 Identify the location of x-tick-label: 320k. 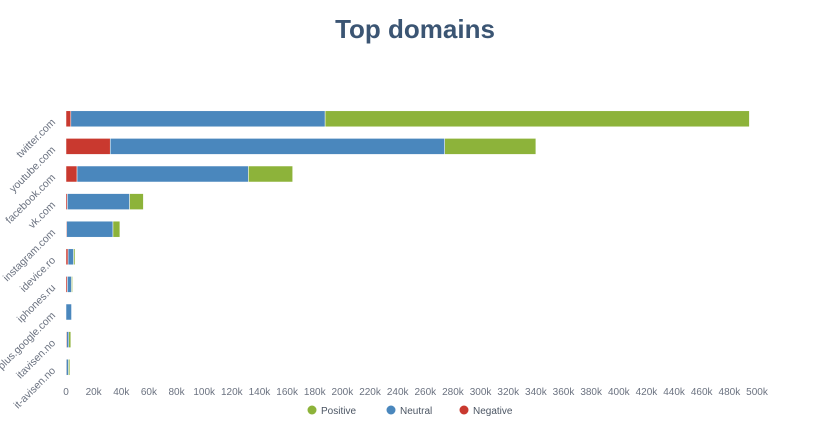
(508, 392).